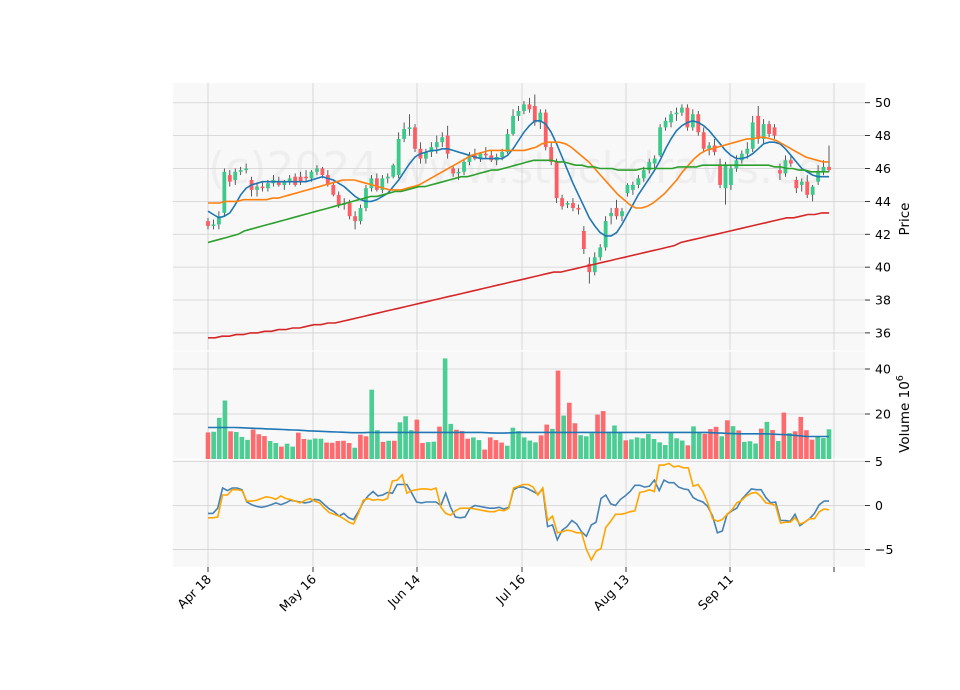  I want to click on price-axis-title: Price, so click(905, 219).